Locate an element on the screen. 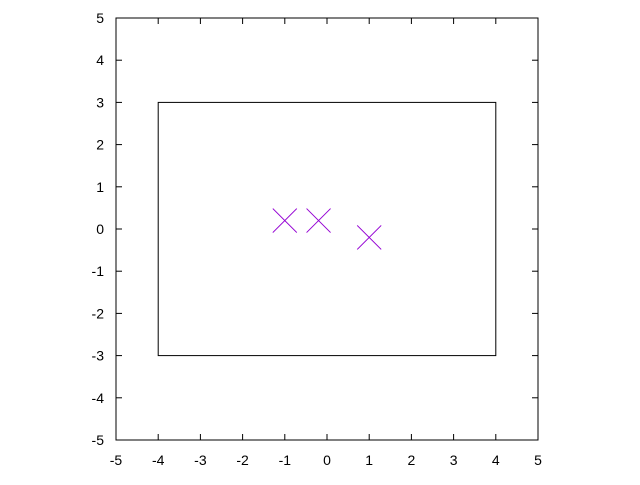 The image size is (640, 485). y-tick-label: 1 is located at coordinates (100, 187).